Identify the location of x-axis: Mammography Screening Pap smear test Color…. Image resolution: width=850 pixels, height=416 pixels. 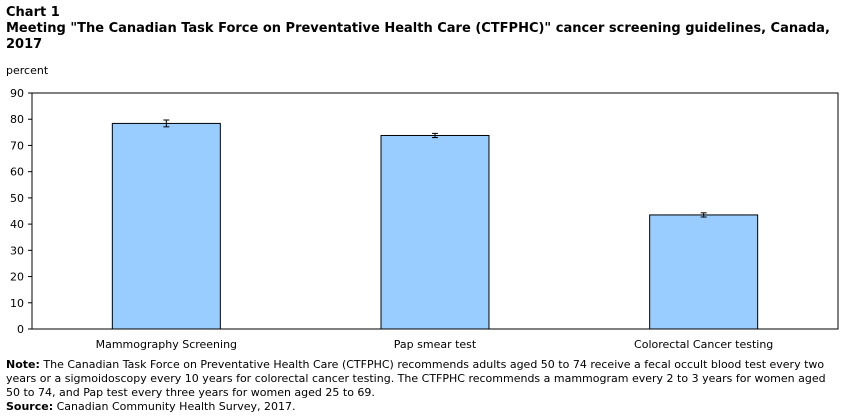
(435, 344).